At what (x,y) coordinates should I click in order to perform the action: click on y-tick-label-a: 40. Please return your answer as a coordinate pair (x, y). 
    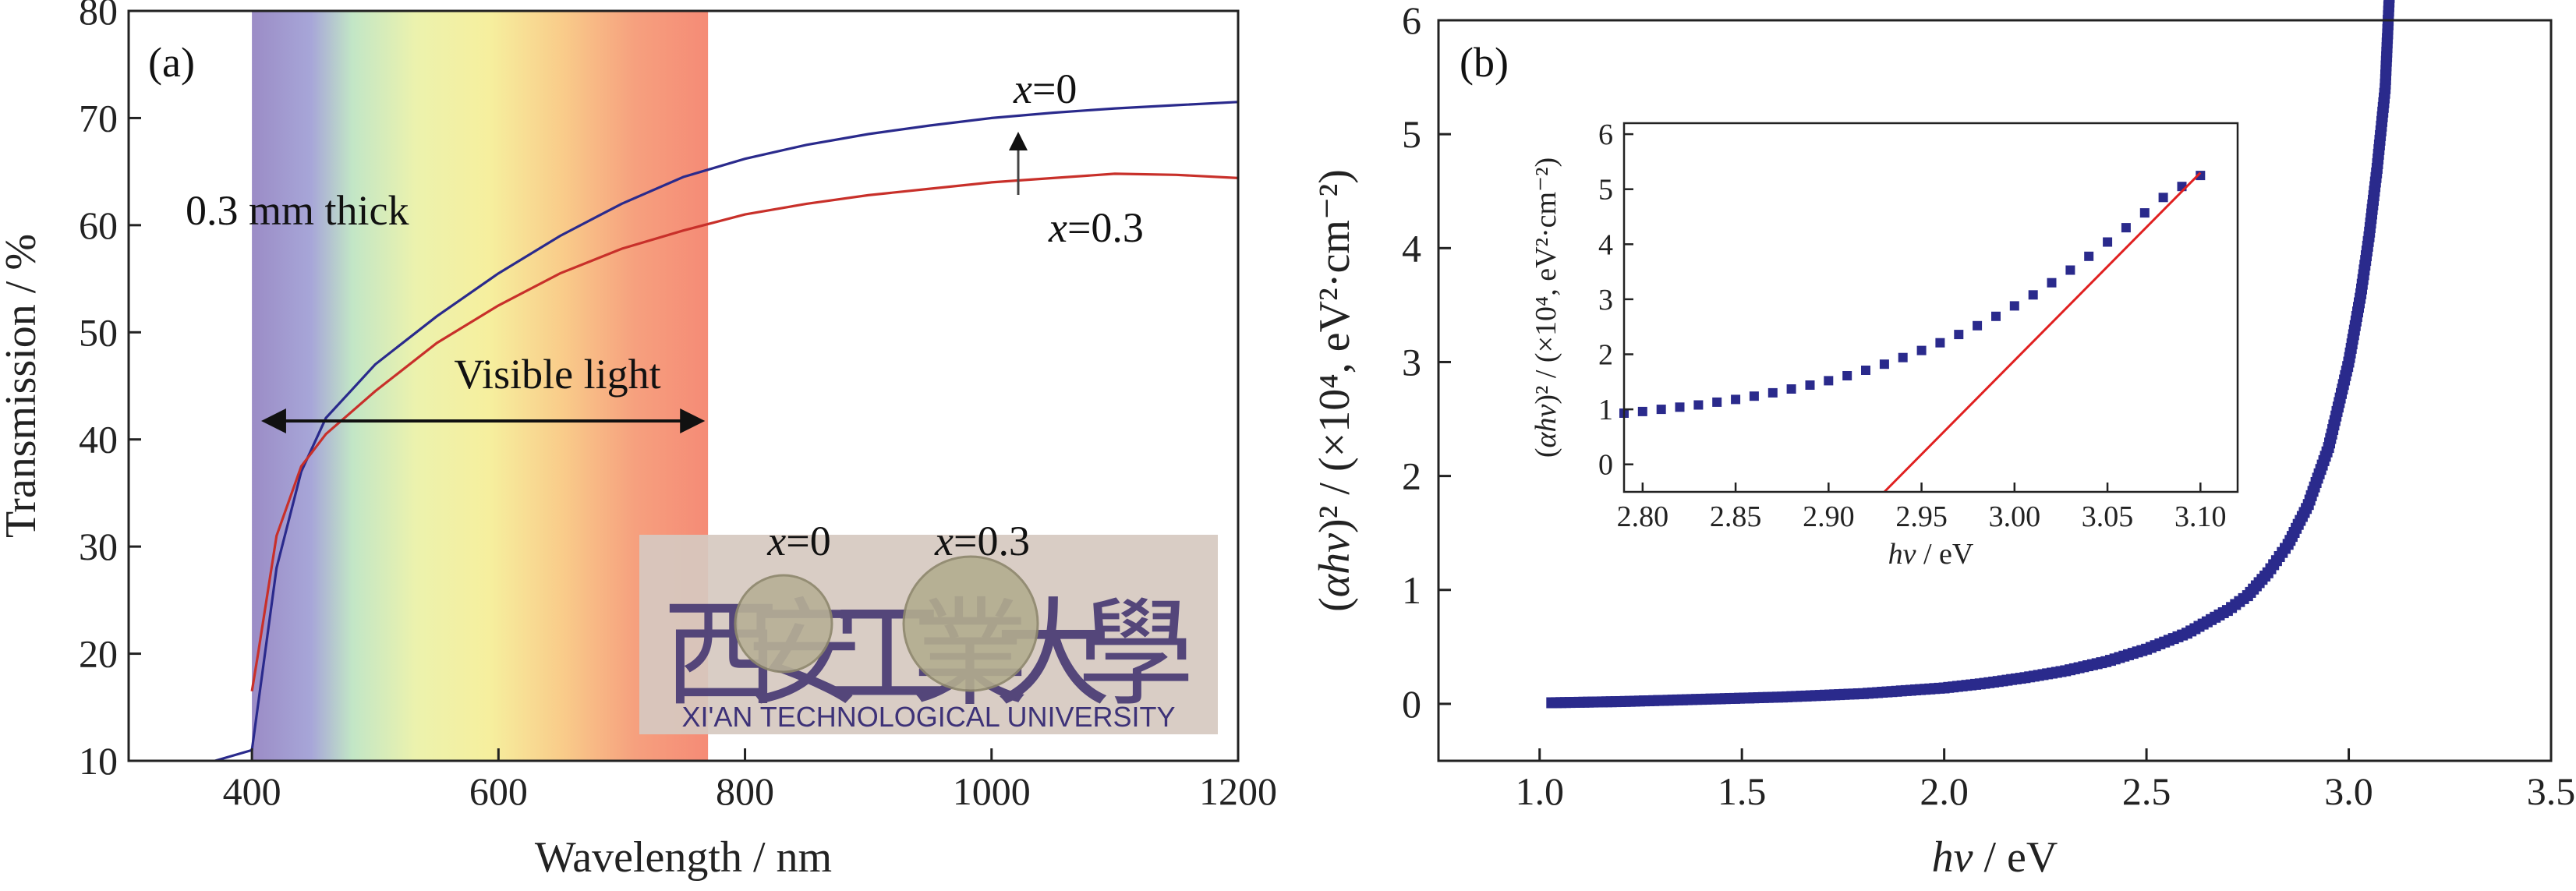
    Looking at the image, I should click on (98, 439).